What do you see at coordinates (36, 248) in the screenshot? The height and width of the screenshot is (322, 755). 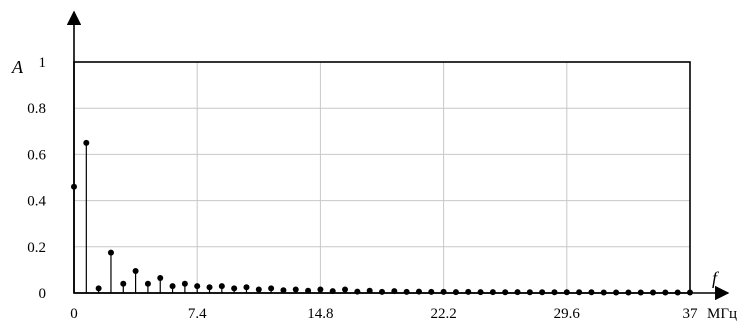 I see `y-tick-label-1: 0.2` at bounding box center [36, 248].